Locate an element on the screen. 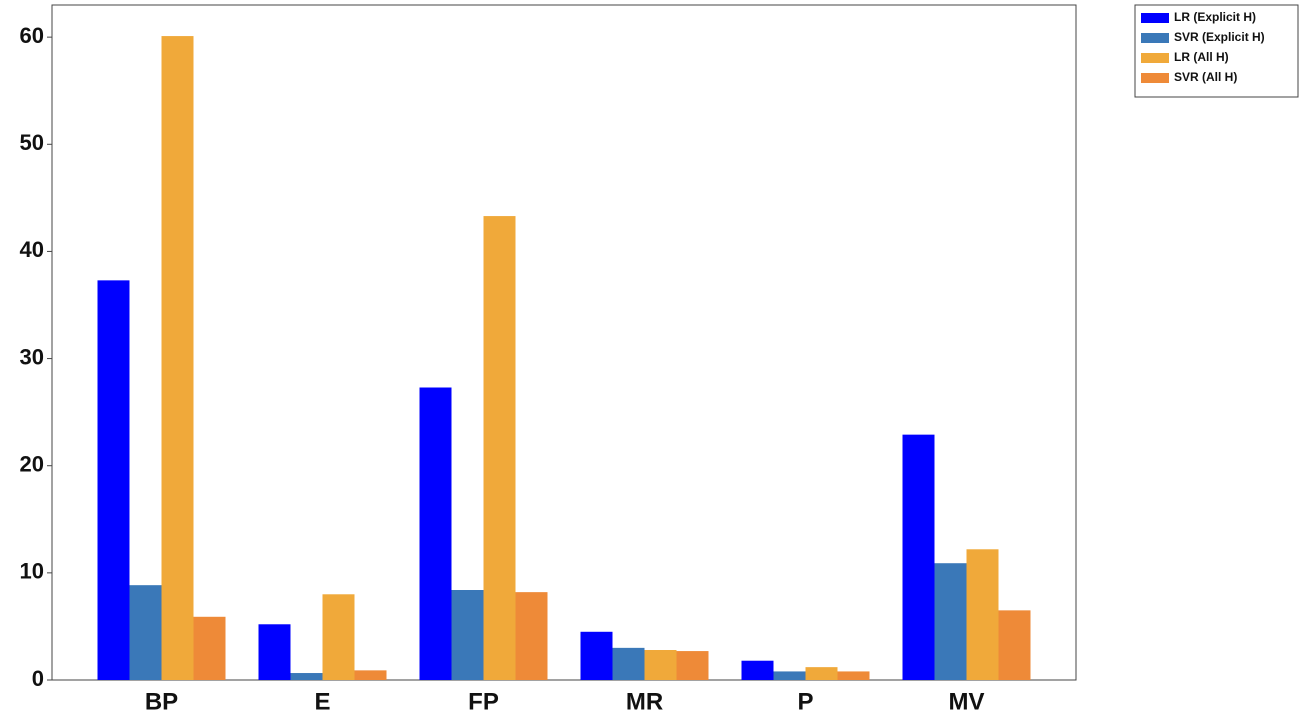 The image size is (1301, 717). y-tick-label: 60 is located at coordinates (32, 35).